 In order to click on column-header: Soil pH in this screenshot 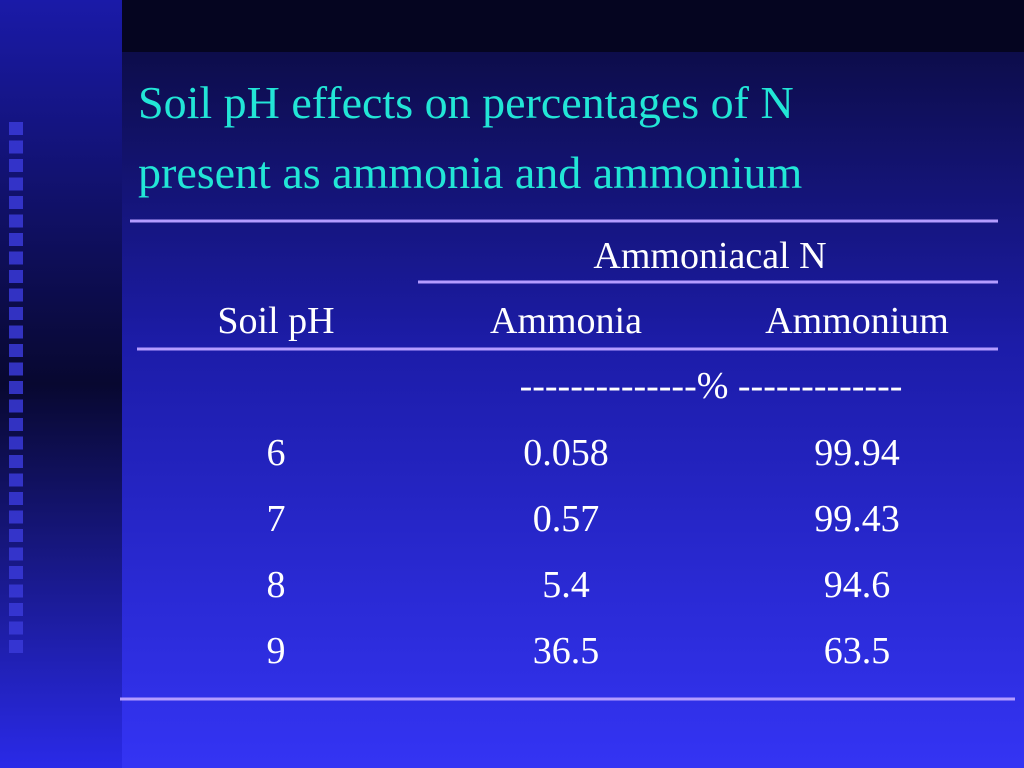, I will do `click(275, 321)`.